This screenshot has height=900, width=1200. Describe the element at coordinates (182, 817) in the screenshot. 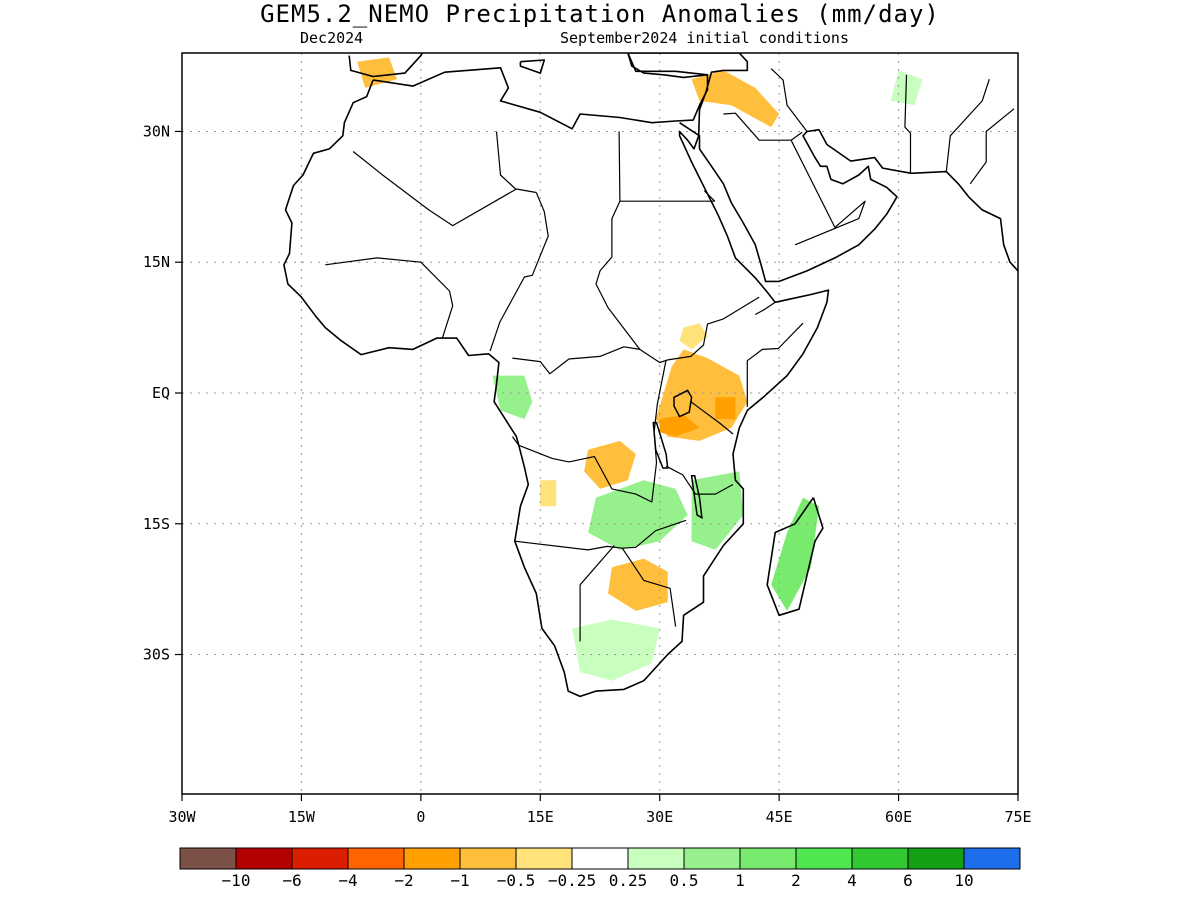

I see `lon-tick-label: 30W` at that location.